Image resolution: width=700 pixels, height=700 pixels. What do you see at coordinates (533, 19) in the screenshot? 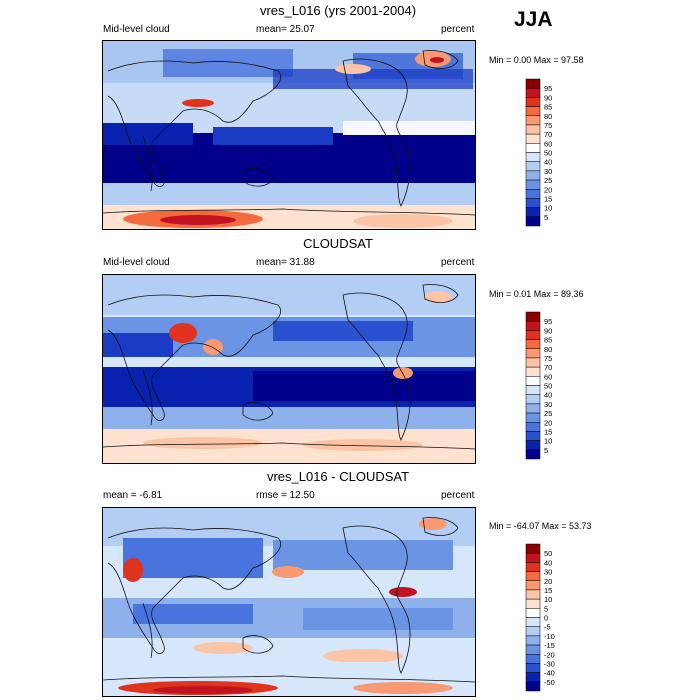
I see `season-label: JJA` at bounding box center [533, 19].